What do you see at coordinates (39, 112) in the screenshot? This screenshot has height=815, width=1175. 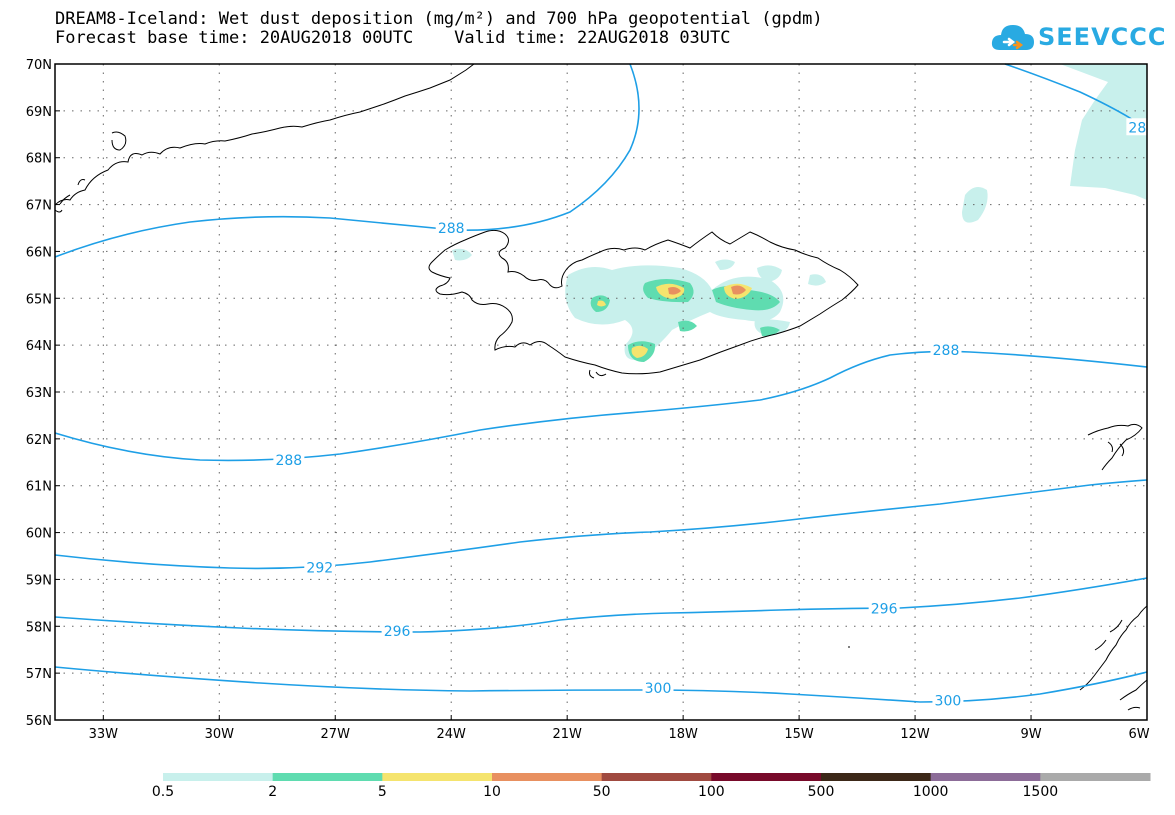 I see `lat-label: 69N` at bounding box center [39, 112].